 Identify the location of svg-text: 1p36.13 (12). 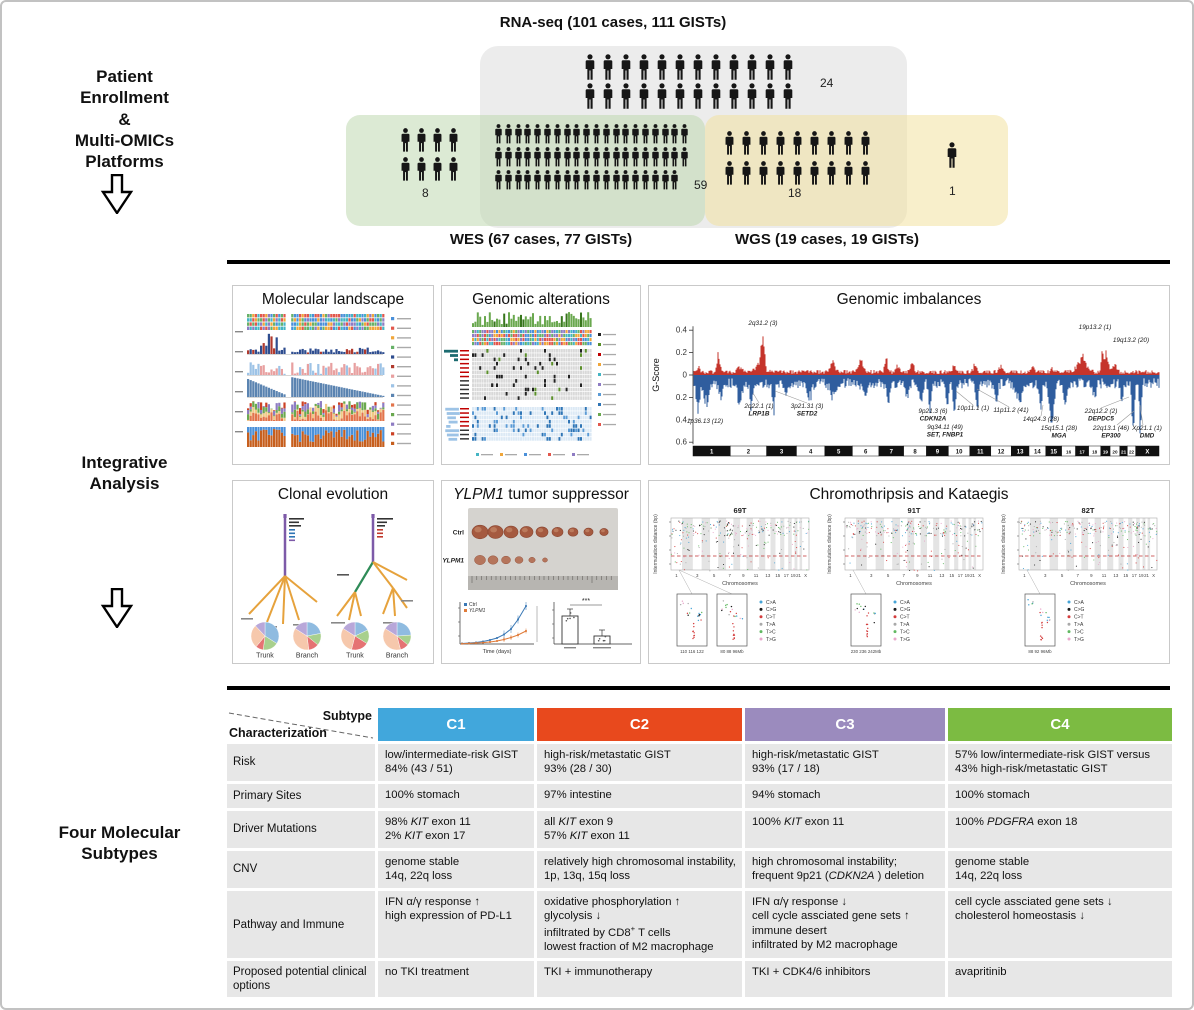
(705, 421).